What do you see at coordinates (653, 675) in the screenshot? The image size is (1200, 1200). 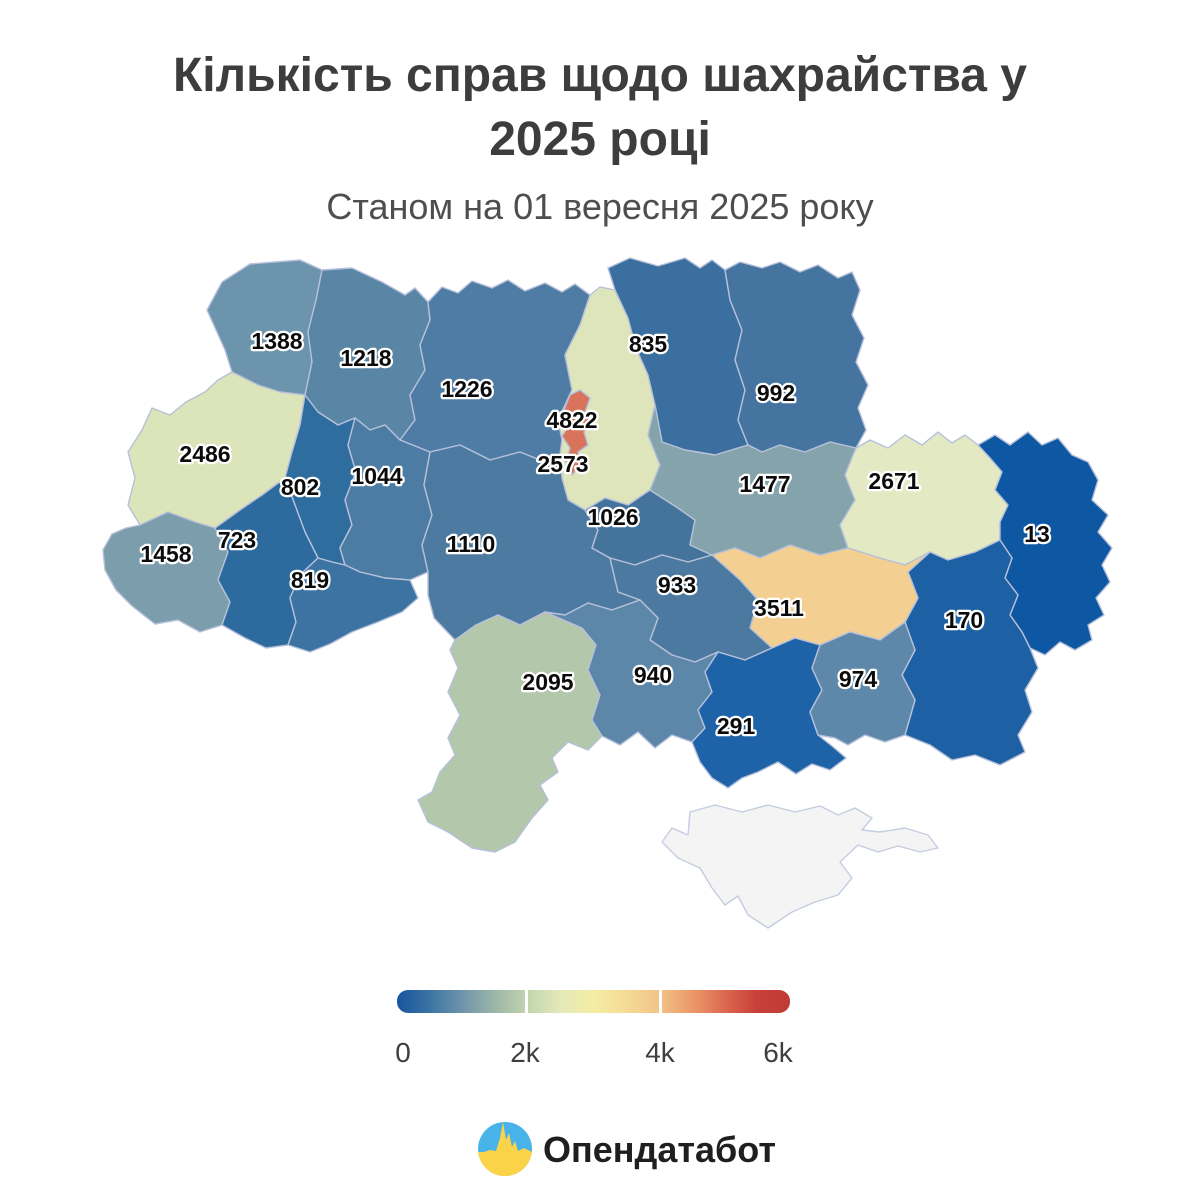 I see `value-label-mykolaiv: 940` at bounding box center [653, 675].